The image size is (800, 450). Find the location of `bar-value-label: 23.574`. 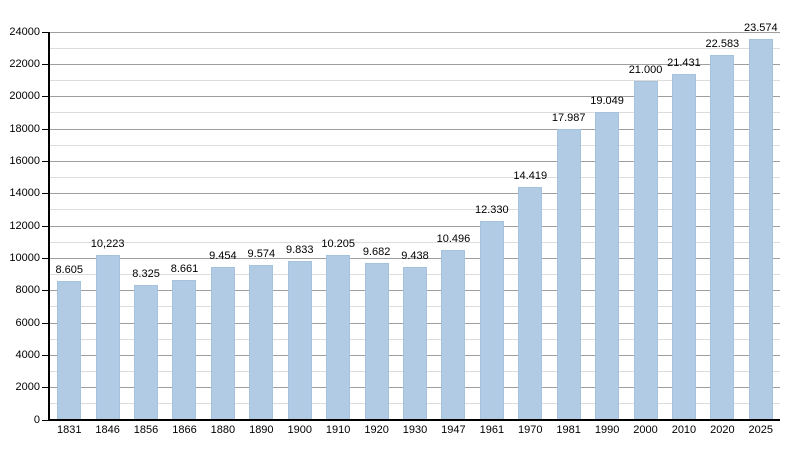

bar-value-label: 23.574 is located at coordinates (760, 27).